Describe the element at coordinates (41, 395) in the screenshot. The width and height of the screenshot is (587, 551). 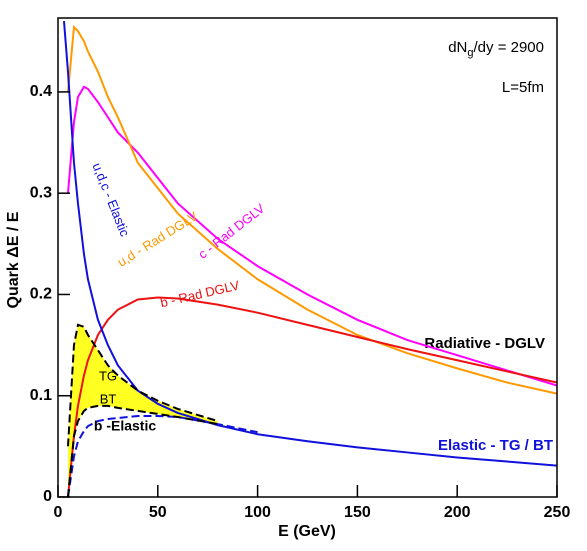
I see `y-tick-label: 0.1` at that location.